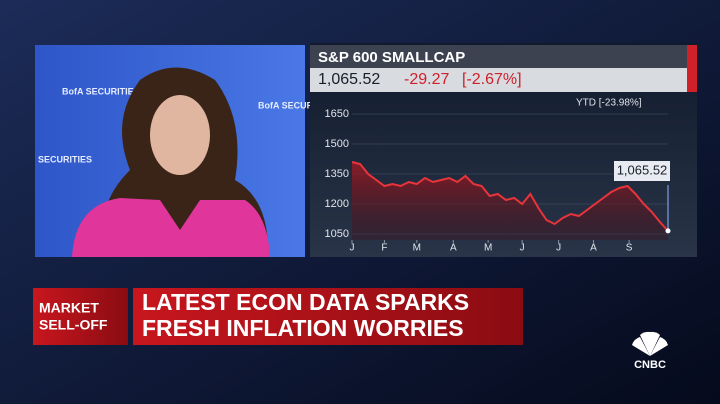 The width and height of the screenshot is (720, 404). I want to click on ticker-change-pct: [-2.67%], so click(492, 79).